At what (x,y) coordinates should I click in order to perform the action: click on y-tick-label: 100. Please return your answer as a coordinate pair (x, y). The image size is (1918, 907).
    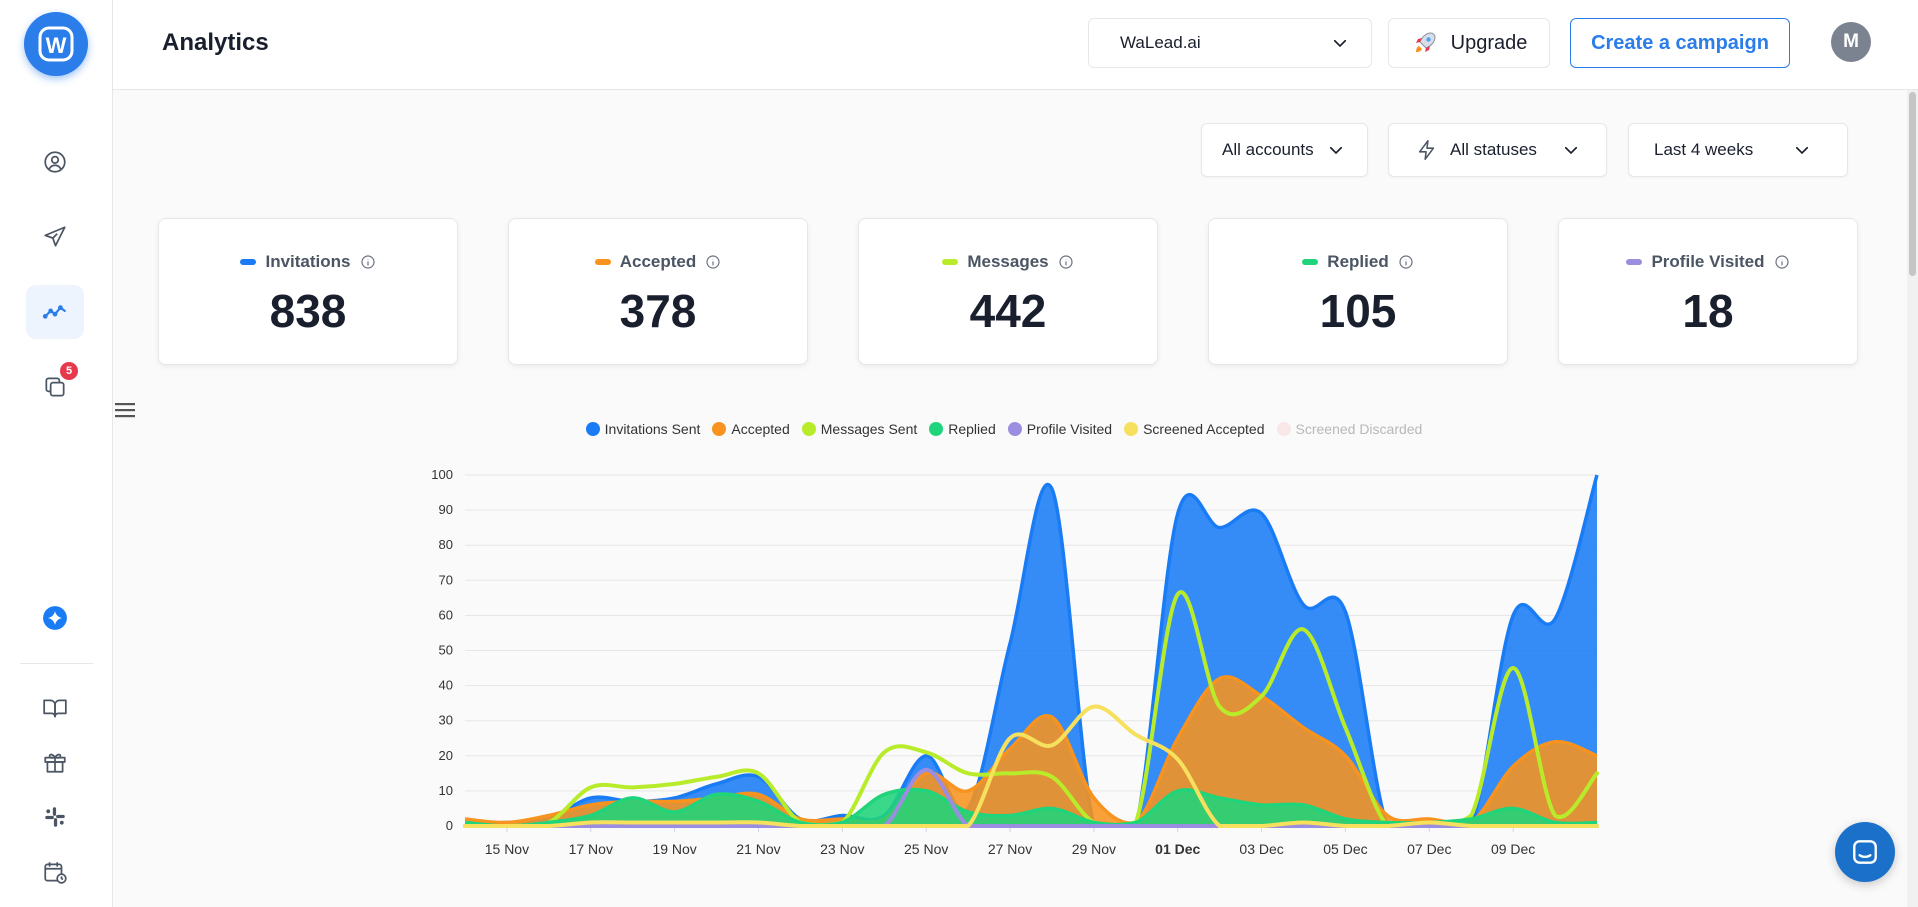
    Looking at the image, I should click on (442, 474).